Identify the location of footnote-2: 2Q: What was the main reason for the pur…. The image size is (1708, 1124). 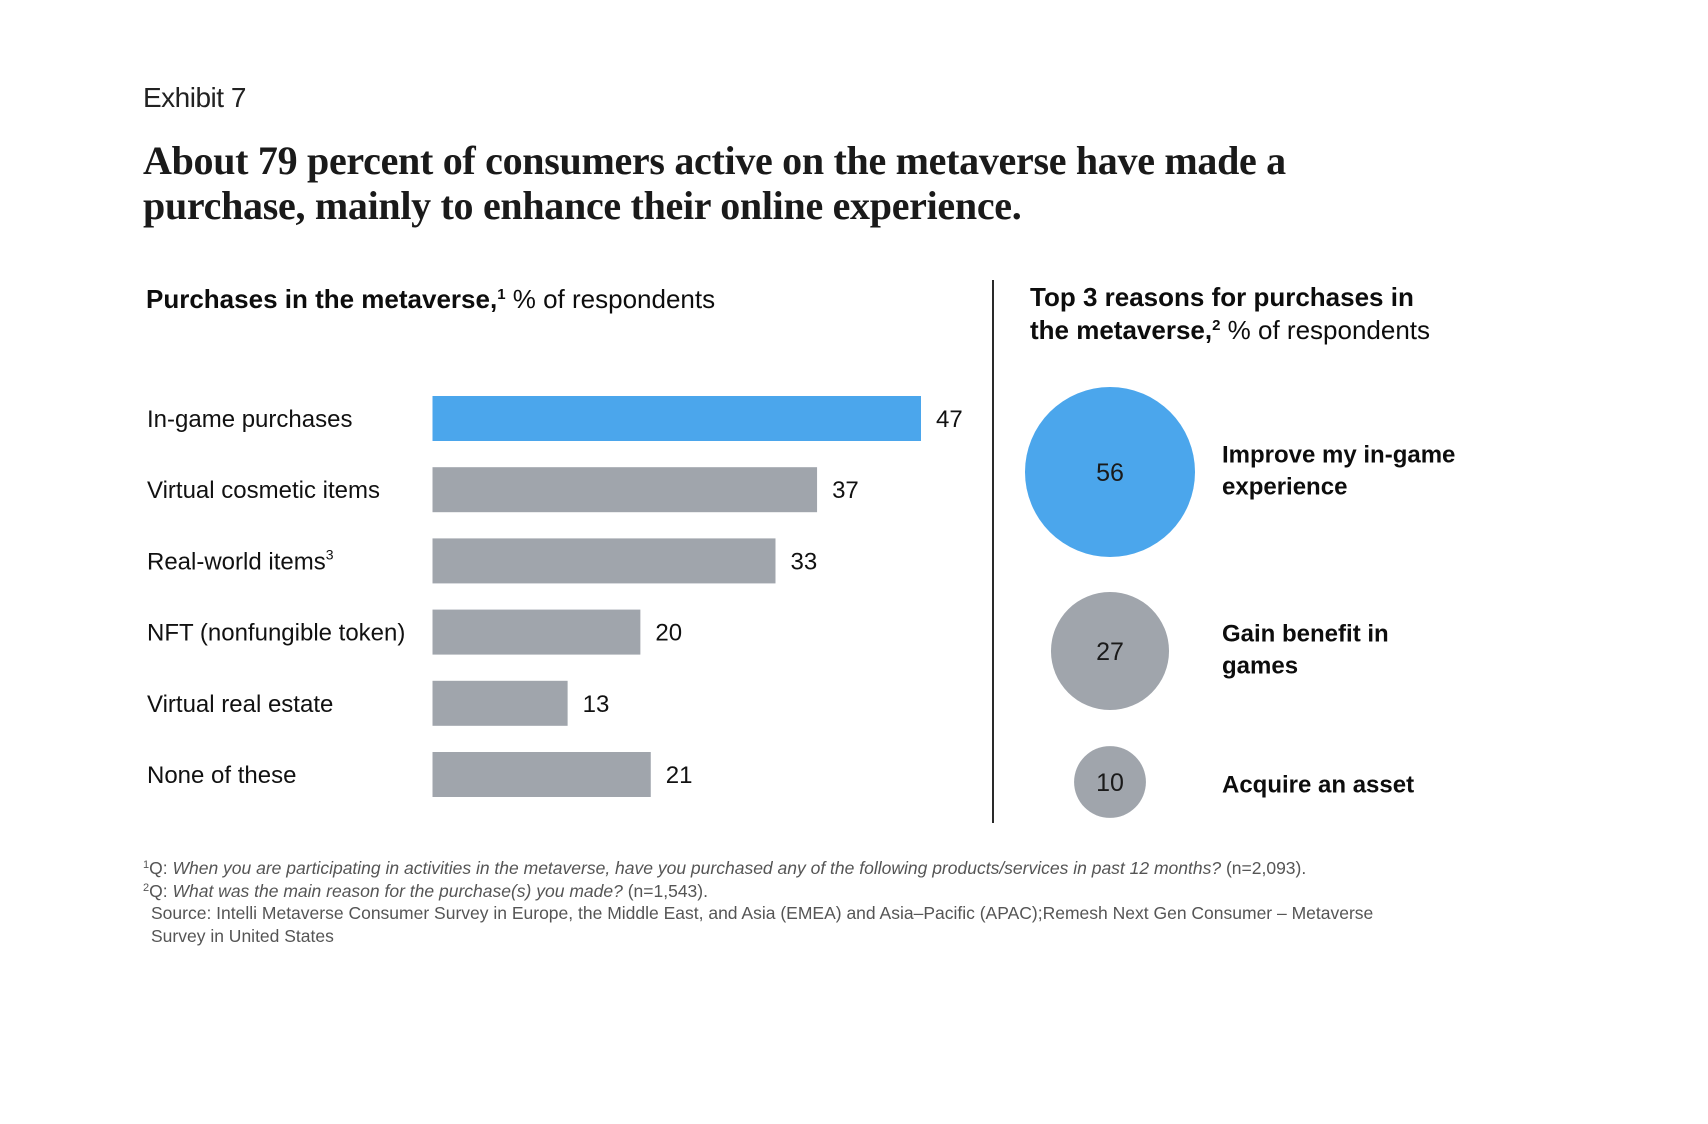
(758, 891).